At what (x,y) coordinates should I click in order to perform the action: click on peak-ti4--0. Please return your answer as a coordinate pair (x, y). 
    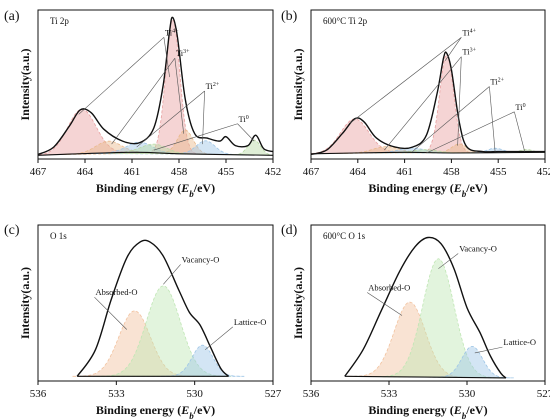
    Looking at the image, I should click on (88, 132).